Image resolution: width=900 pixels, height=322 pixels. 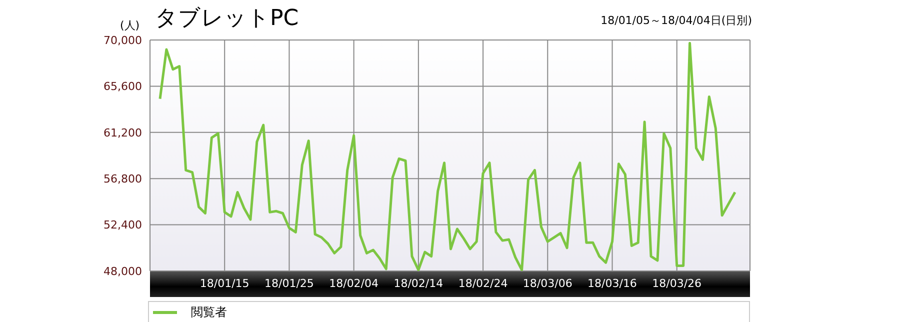 I want to click on y-tick-label: 61,200, so click(x=123, y=133).